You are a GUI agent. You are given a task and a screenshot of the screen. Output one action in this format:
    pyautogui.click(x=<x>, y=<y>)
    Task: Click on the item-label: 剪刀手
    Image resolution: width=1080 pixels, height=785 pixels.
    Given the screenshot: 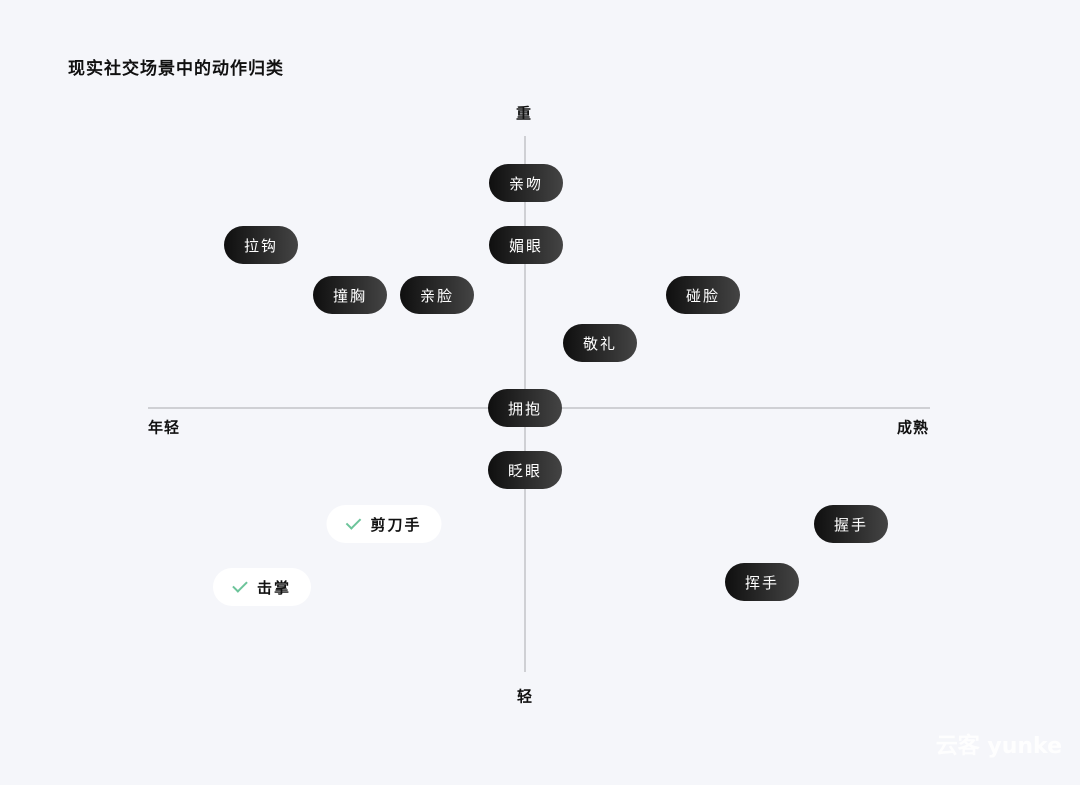 What is the action you would take?
    pyautogui.click(x=396, y=524)
    